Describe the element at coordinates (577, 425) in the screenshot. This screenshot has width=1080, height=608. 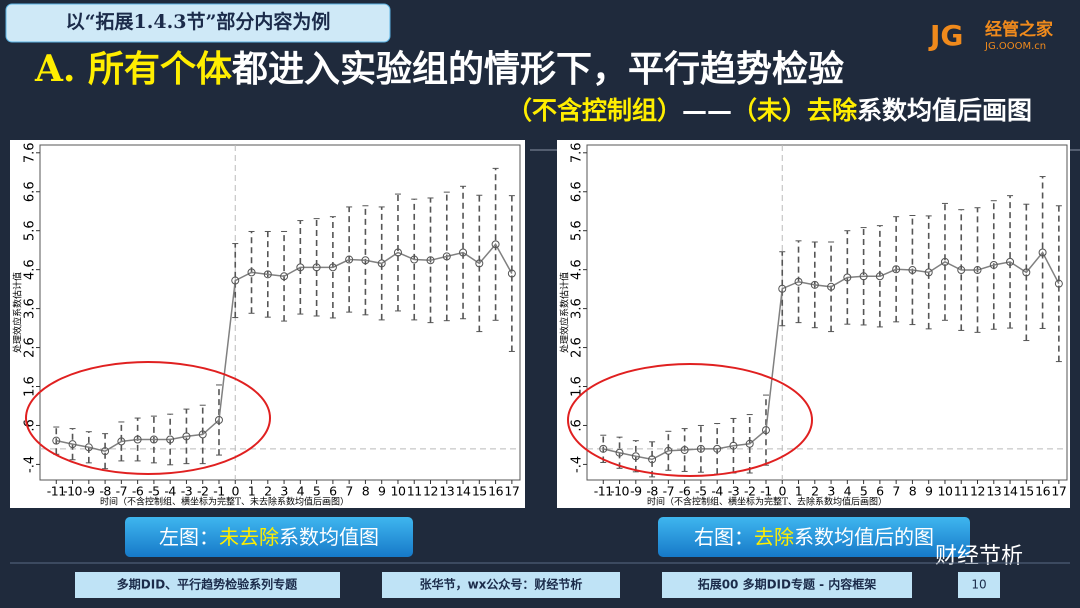
I see `y-tick-label: .6` at that location.